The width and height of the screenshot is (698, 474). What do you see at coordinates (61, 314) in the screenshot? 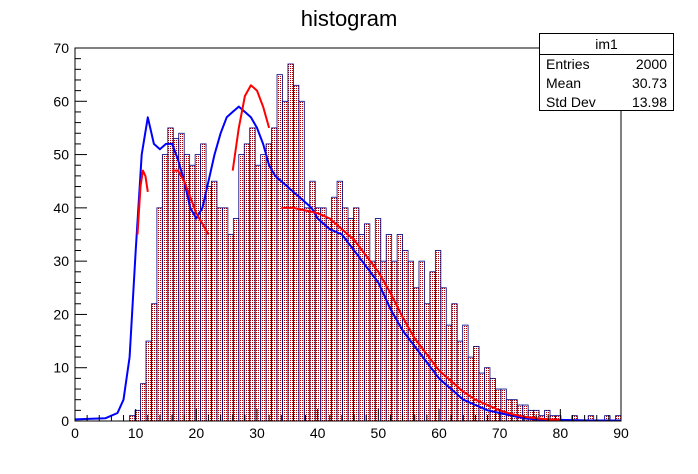
I see `y-tick-label: 20` at bounding box center [61, 314].